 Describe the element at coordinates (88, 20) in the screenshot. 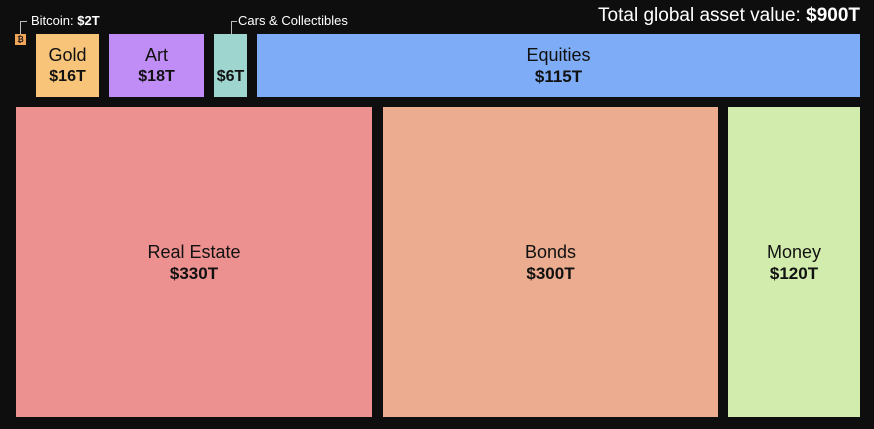

I see `bitcoin-value: $2T` at that location.